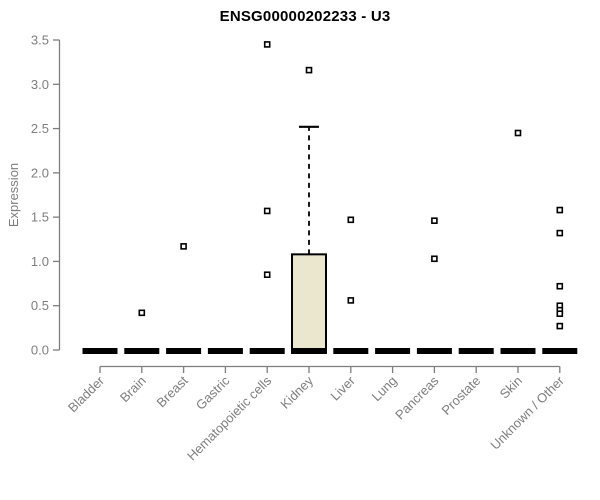  Describe the element at coordinates (40, 305) in the screenshot. I see `y-tick-label: 0.5` at that location.